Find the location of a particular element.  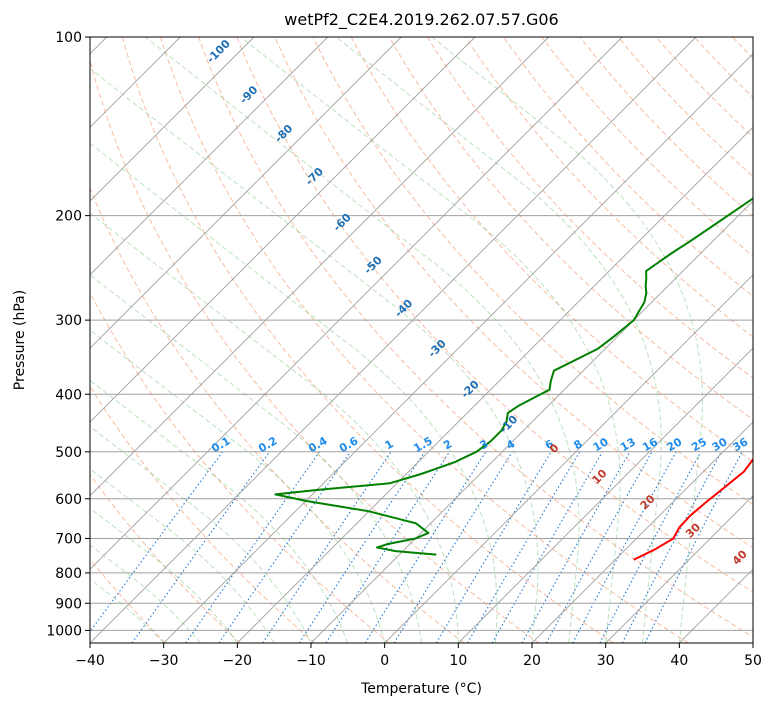

y-tick-label: 1000 is located at coordinates (64, 631).